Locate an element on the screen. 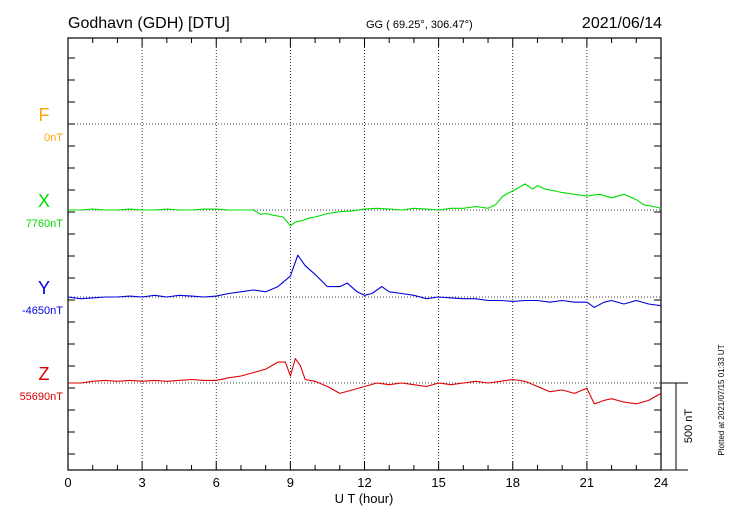 This screenshot has width=730, height=520. x-tick-label: 21 is located at coordinates (587, 482).